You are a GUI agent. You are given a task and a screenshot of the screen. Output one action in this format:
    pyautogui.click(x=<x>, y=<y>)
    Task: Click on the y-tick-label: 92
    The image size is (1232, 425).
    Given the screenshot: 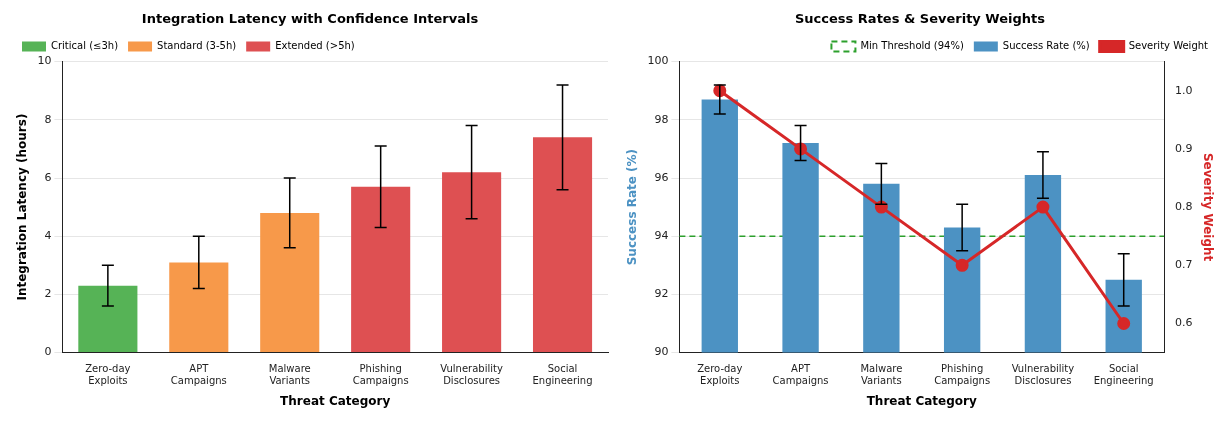 What is the action you would take?
    pyautogui.click(x=661, y=294)
    